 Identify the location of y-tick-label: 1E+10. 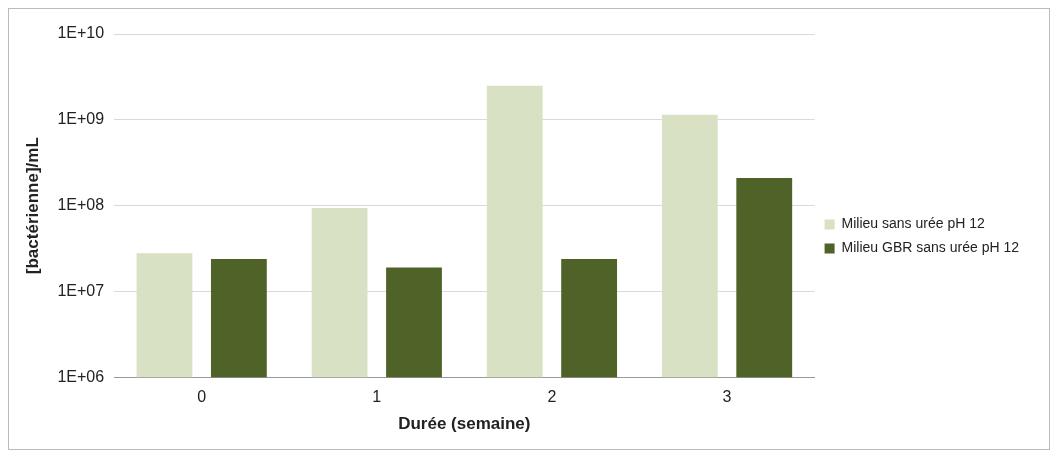
(81, 33).